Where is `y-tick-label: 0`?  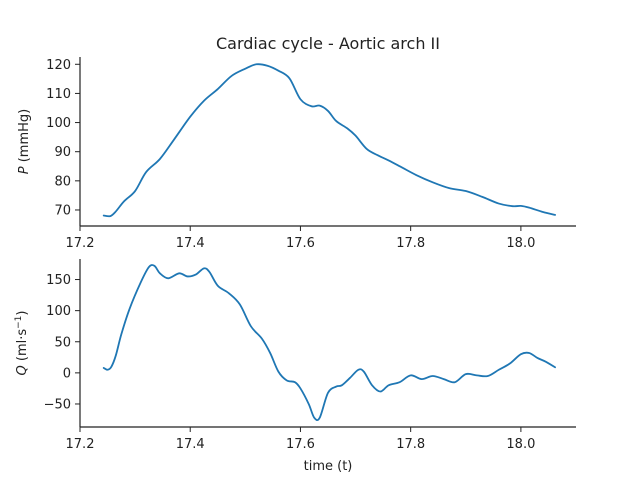 y-tick-label: 0 is located at coordinates (67, 373).